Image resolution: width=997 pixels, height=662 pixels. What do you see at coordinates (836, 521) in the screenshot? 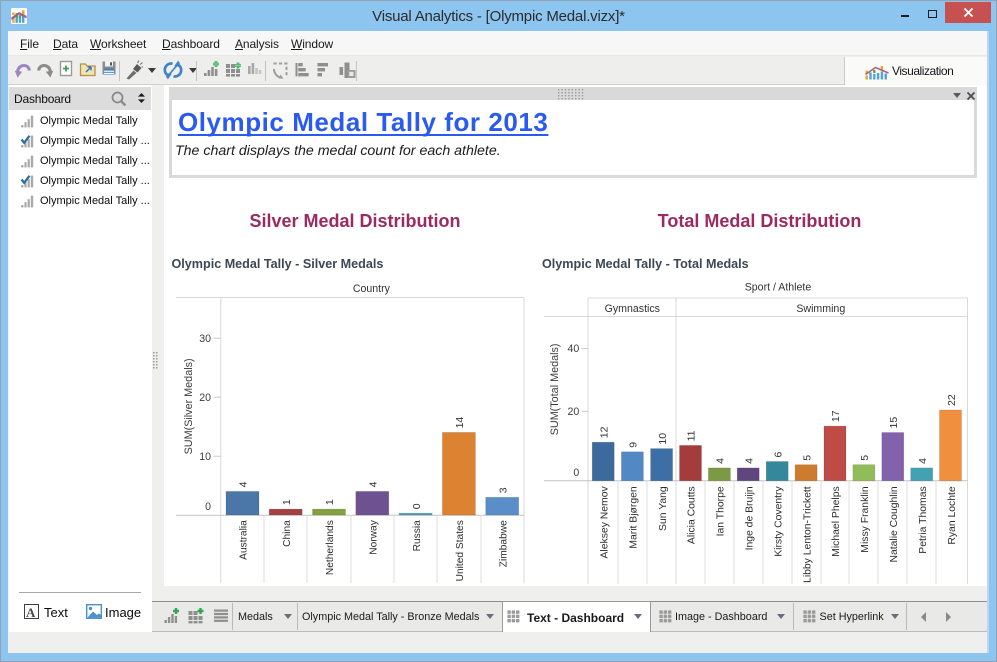
I see `svg-text: Michael Phelps` at bounding box center [836, 521].